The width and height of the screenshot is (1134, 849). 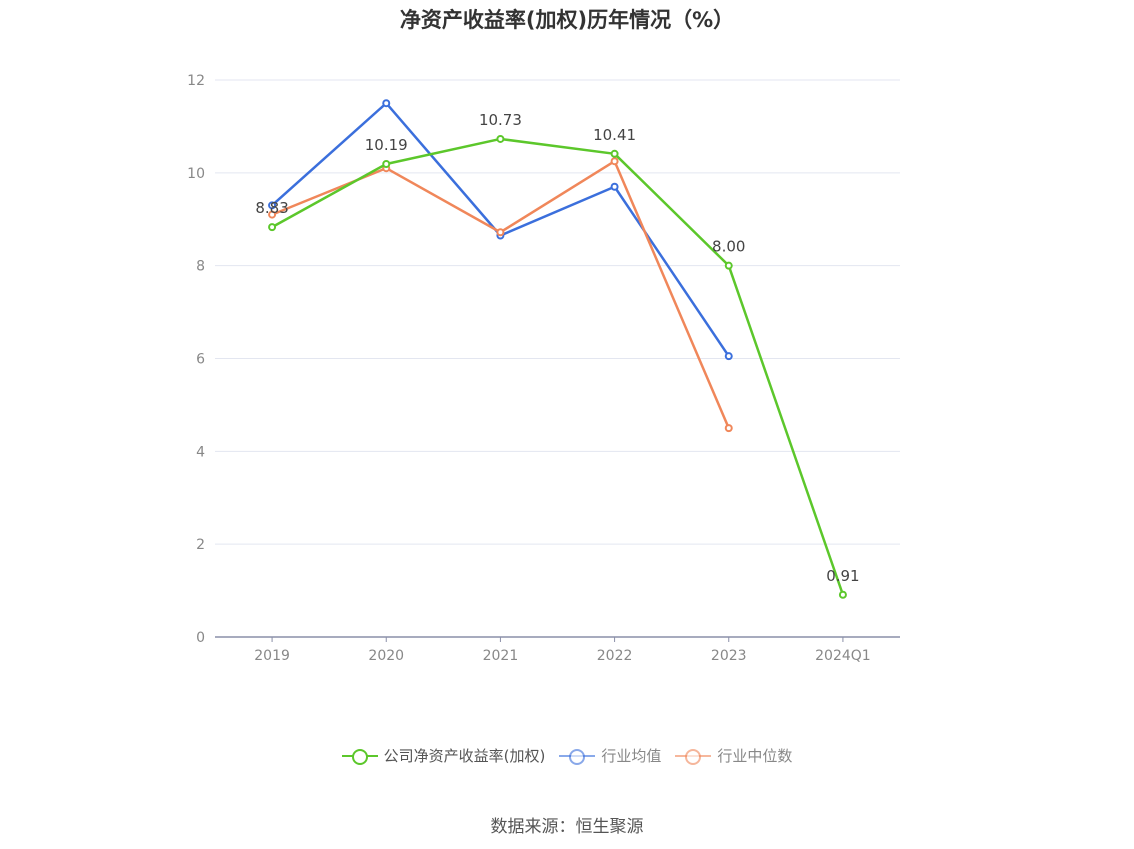 I want to click on legend-label: 公司净资产收益率(加权), so click(x=464, y=756).